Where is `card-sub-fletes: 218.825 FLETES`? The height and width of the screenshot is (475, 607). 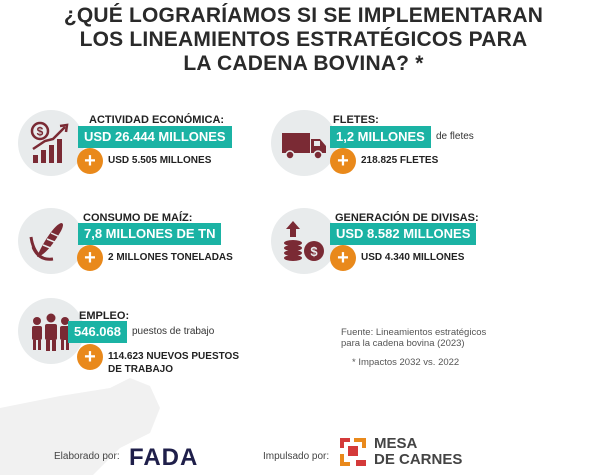
card-sub-fletes: 218.825 FLETES is located at coordinates (400, 160).